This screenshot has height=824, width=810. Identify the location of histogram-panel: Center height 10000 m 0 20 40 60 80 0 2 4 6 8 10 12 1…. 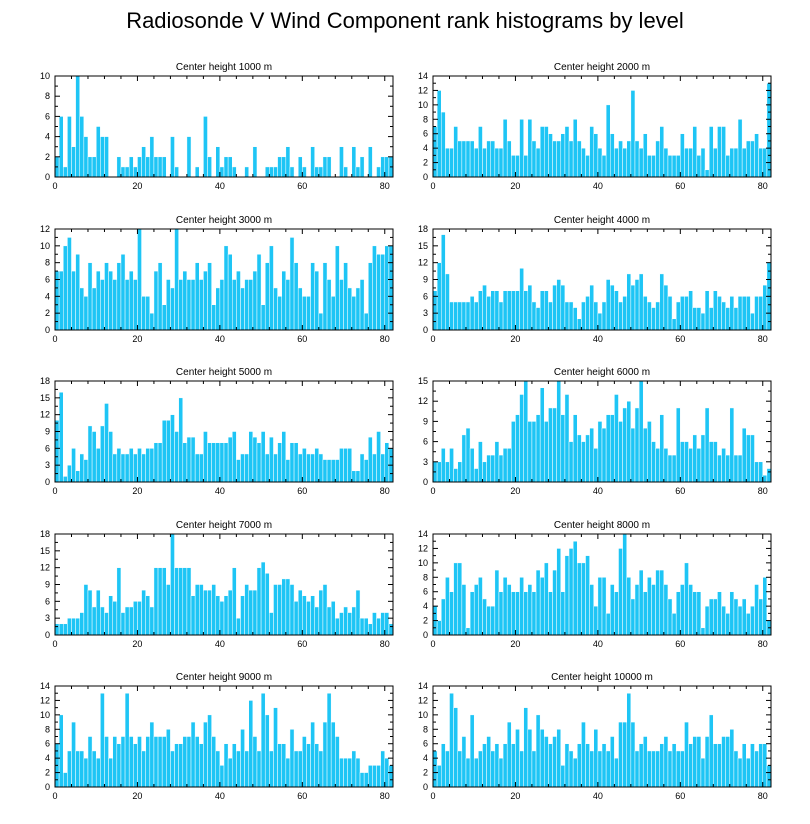
(595, 736).